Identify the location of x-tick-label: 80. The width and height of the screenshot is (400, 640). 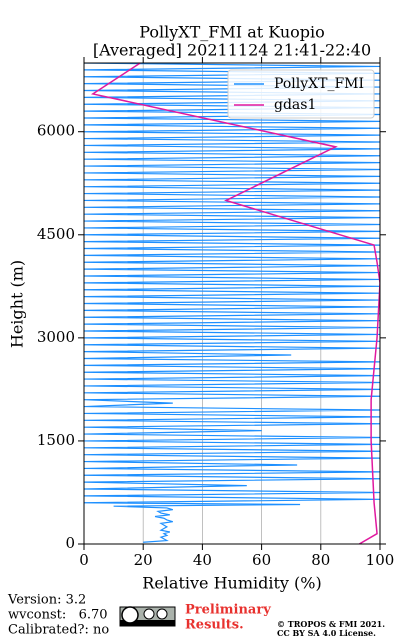
(320, 560).